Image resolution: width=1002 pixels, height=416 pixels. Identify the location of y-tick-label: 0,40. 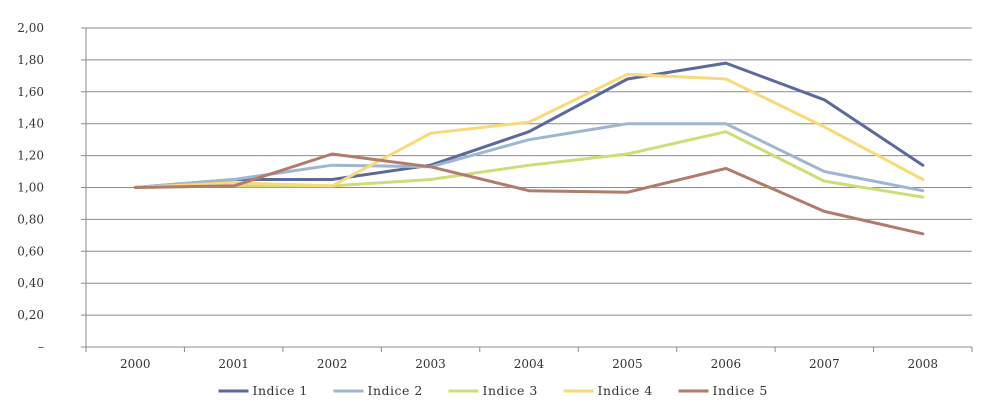
(30, 283).